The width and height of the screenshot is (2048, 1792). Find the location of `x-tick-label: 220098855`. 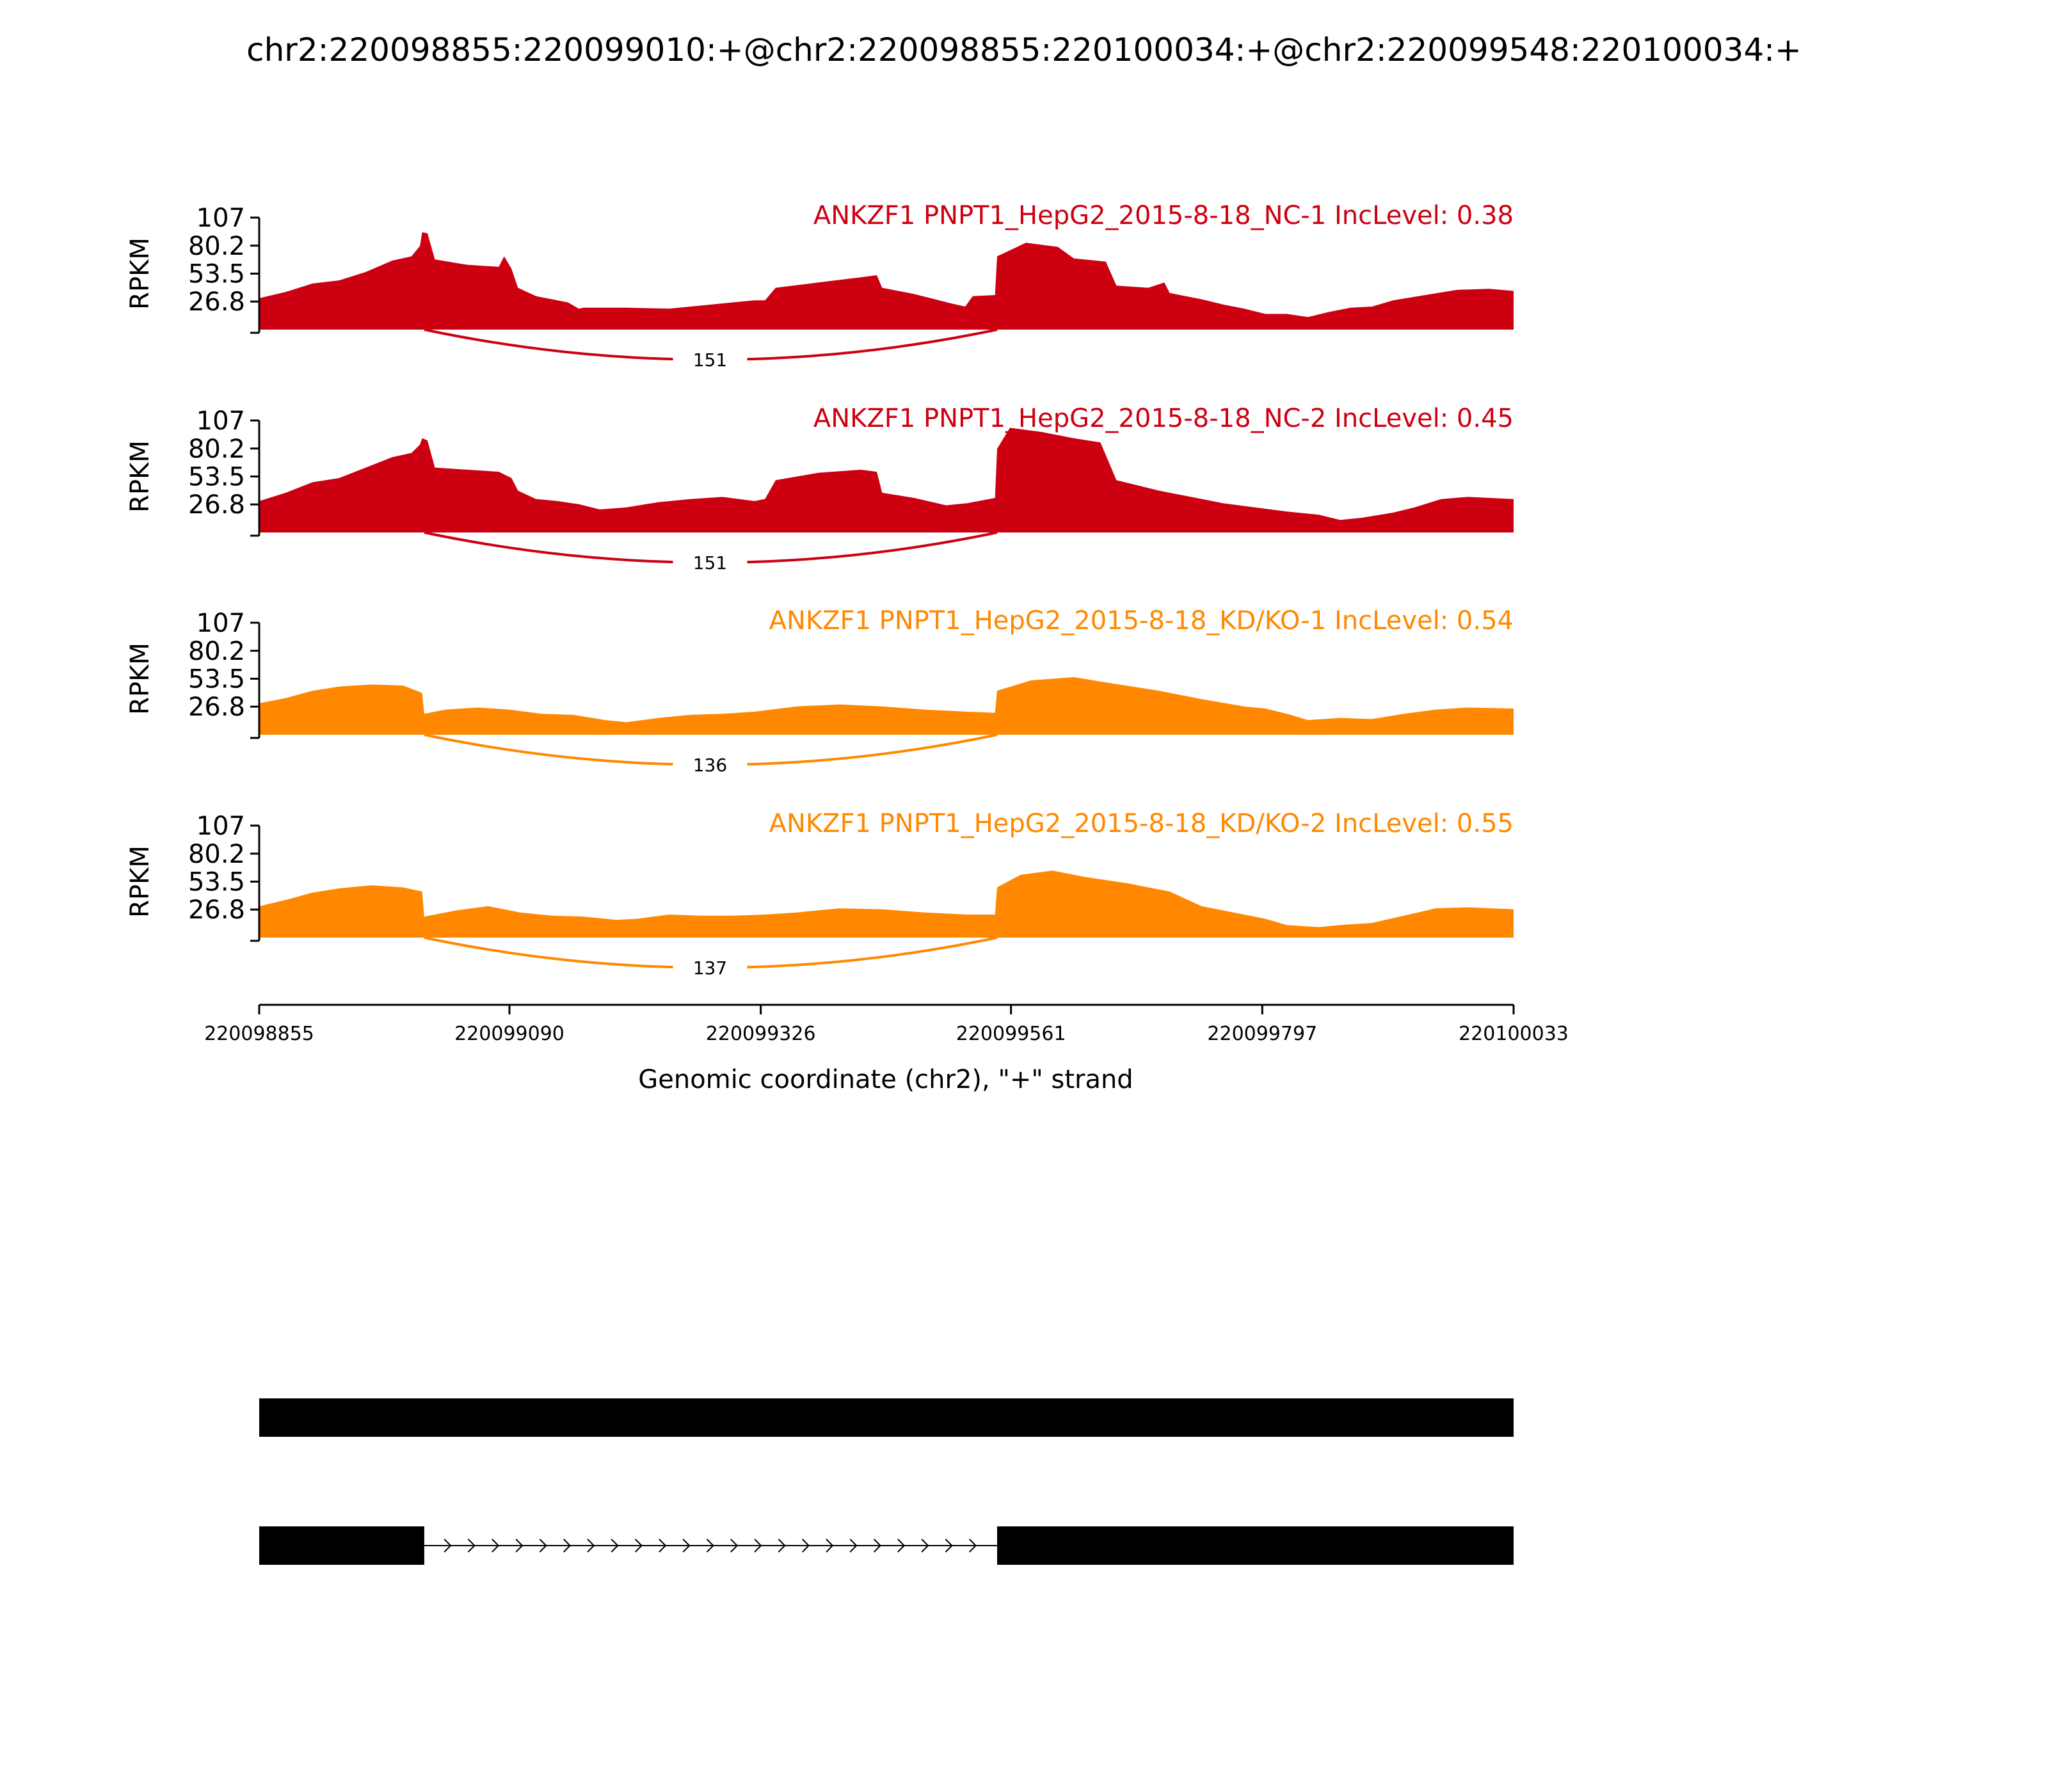

x-tick-label: 220098855 is located at coordinates (259, 1034).